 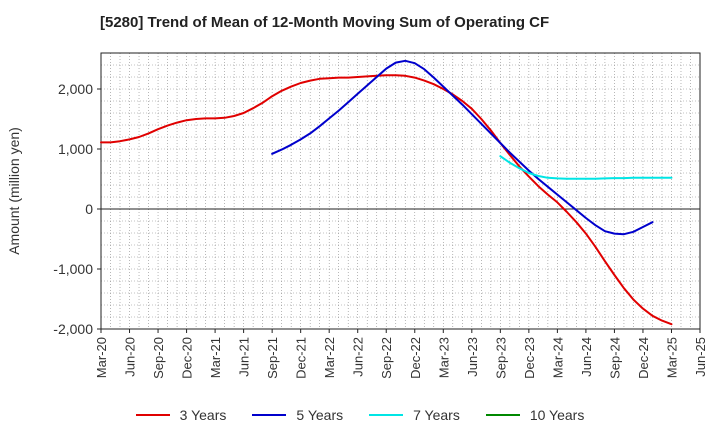 I want to click on x-tick-label: Dec-23, so click(x=529, y=358).